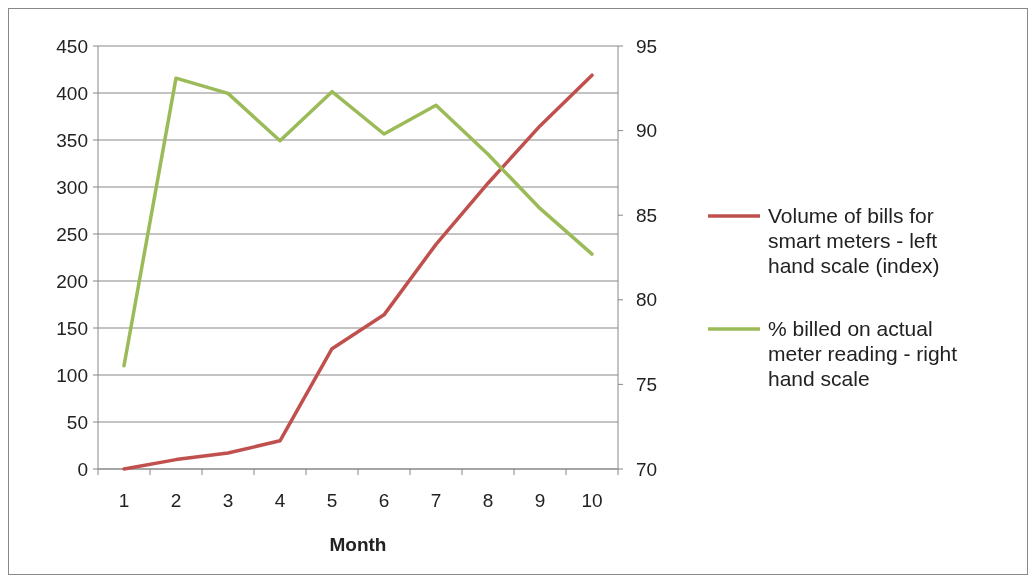  Describe the element at coordinates (647, 131) in the screenshot. I see `y2-tick-label: 90` at that location.